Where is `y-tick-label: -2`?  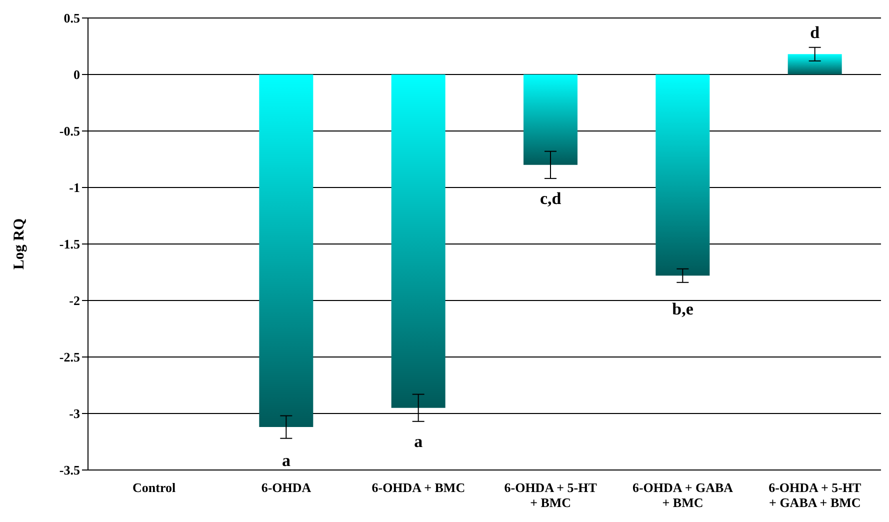
y-tick-label: -2 is located at coordinates (74, 300).